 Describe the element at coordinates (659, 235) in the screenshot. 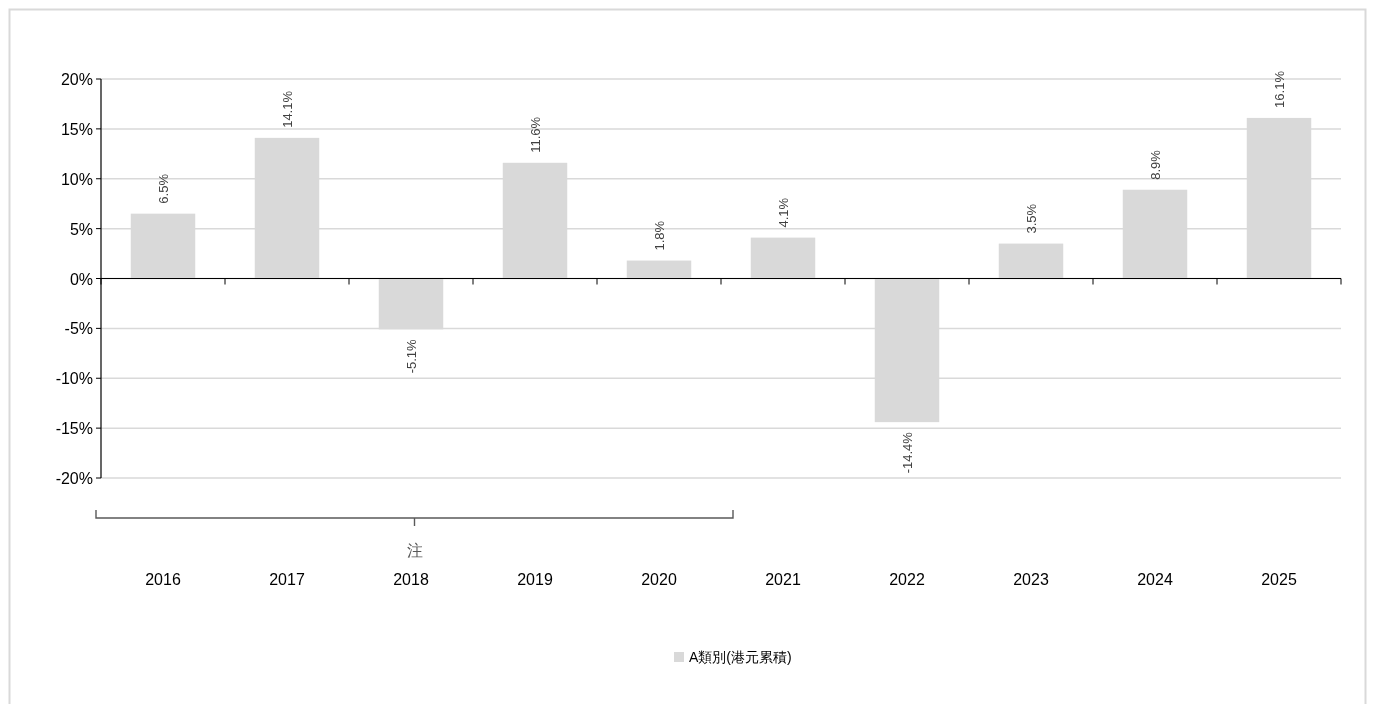

I see `data-label: 1.8%` at that location.